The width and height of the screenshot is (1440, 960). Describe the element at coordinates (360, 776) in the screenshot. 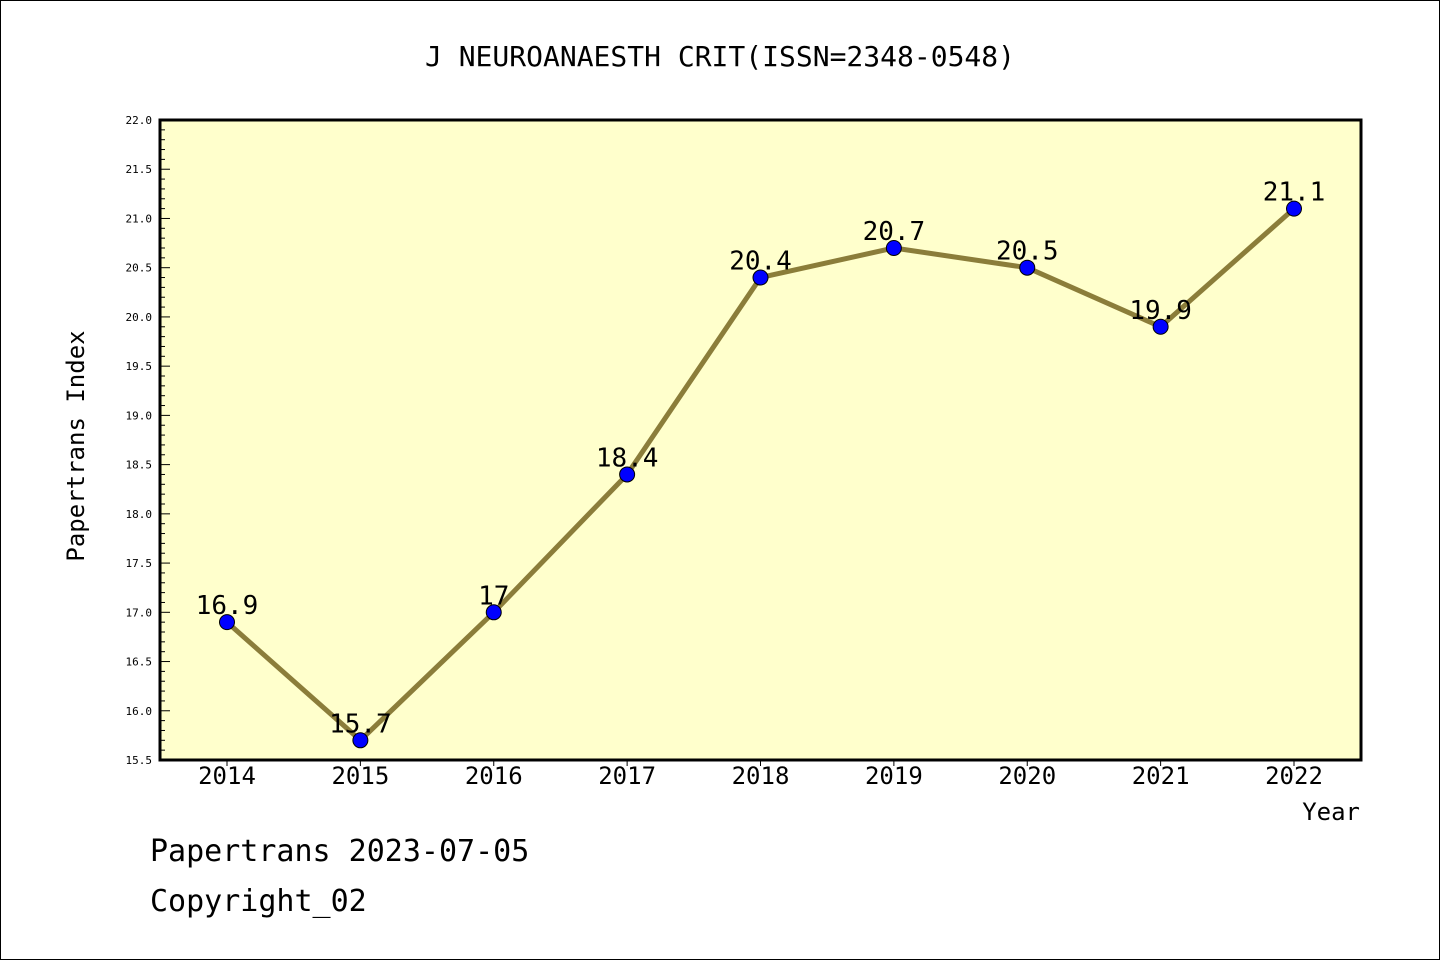

I see `x-tick-label: 2015` at that location.